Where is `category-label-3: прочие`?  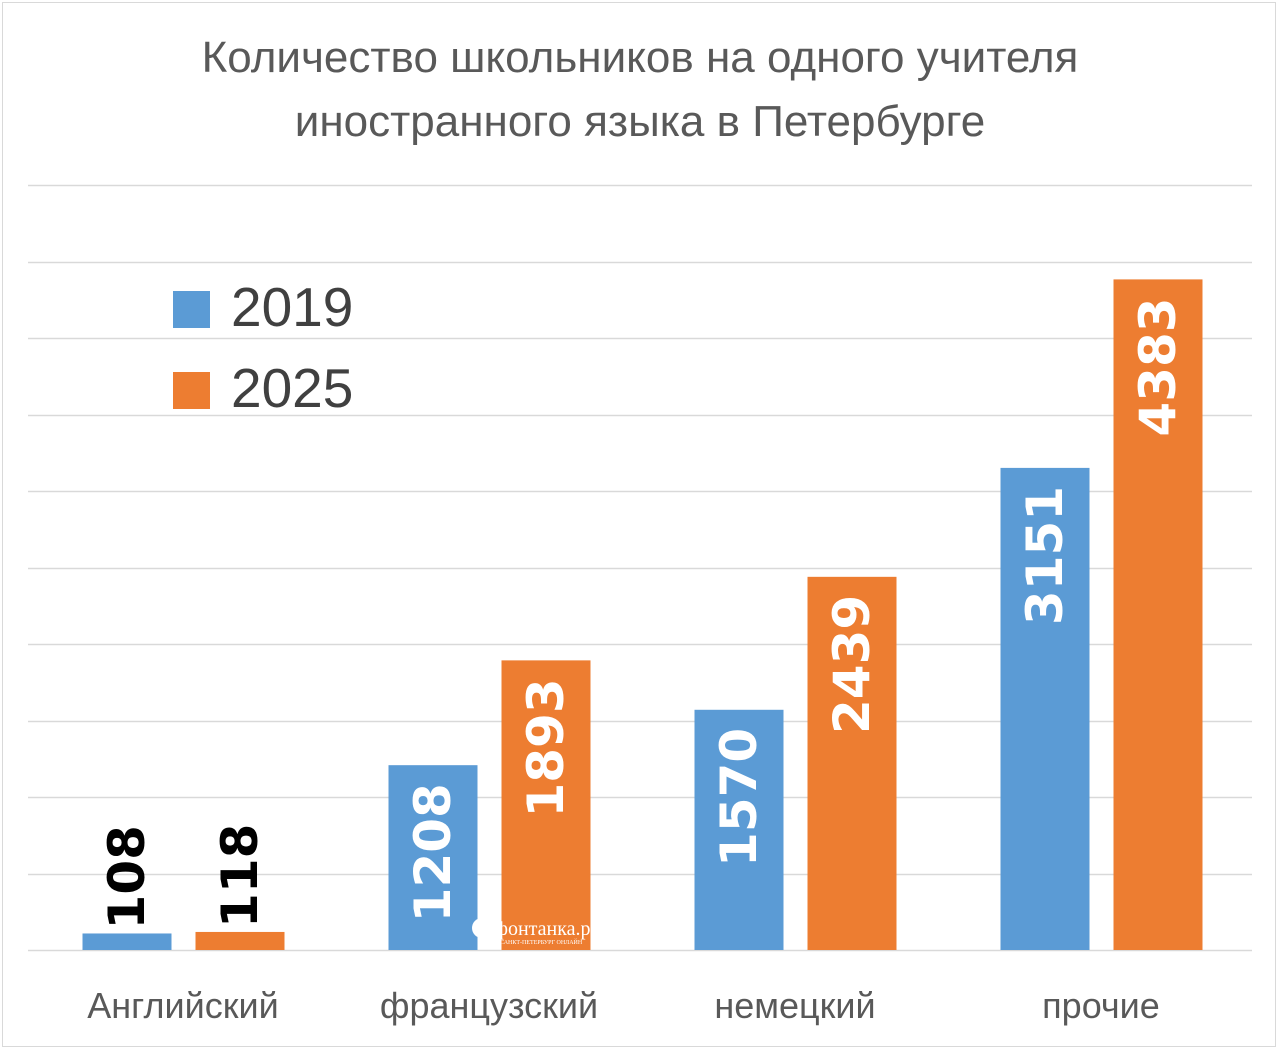
category-label-3: прочие is located at coordinates (1101, 1005).